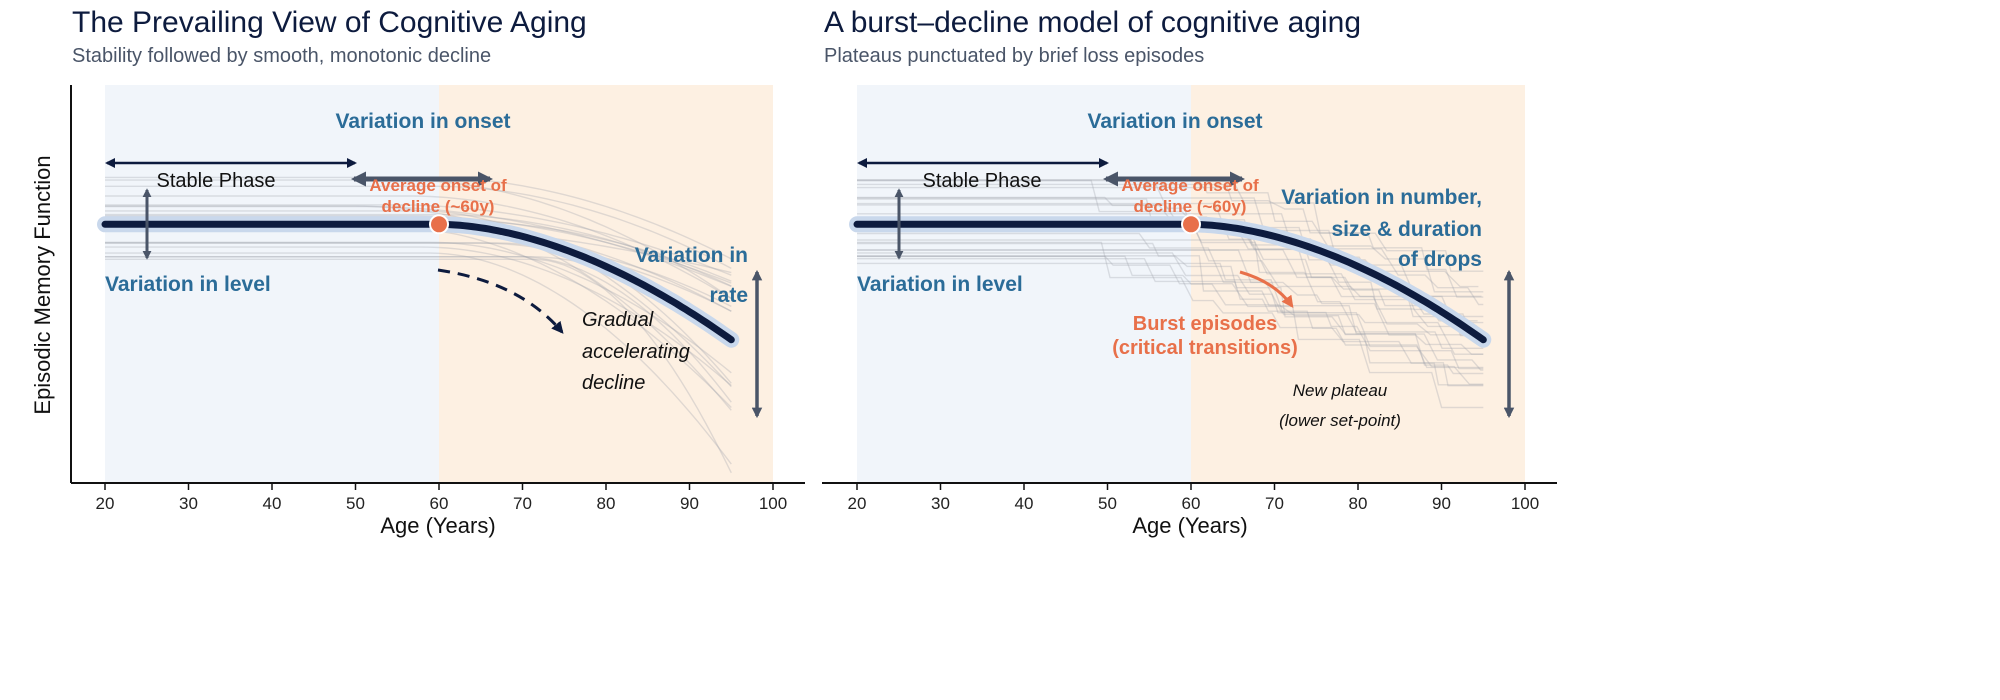  What do you see at coordinates (500, 301) in the screenshot?
I see `gradual-decline-arrow` at bounding box center [500, 301].